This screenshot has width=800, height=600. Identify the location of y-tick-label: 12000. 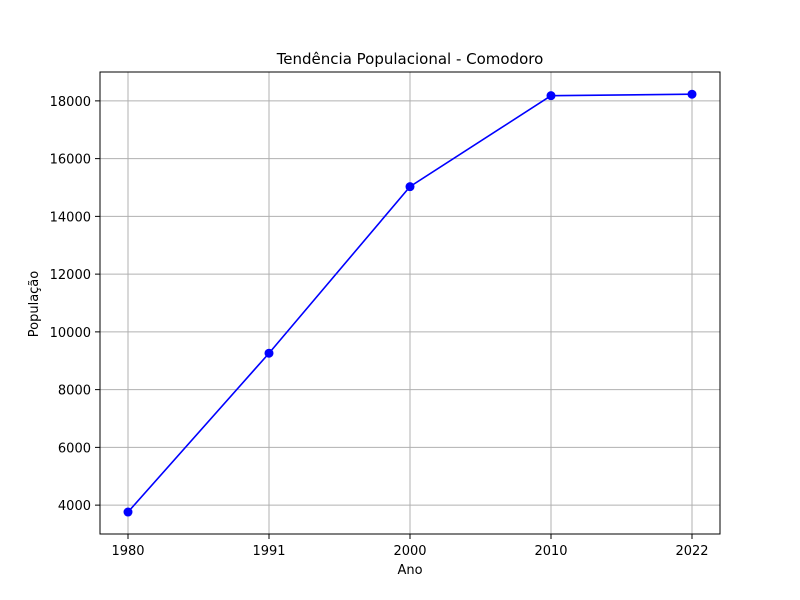
(70, 275).